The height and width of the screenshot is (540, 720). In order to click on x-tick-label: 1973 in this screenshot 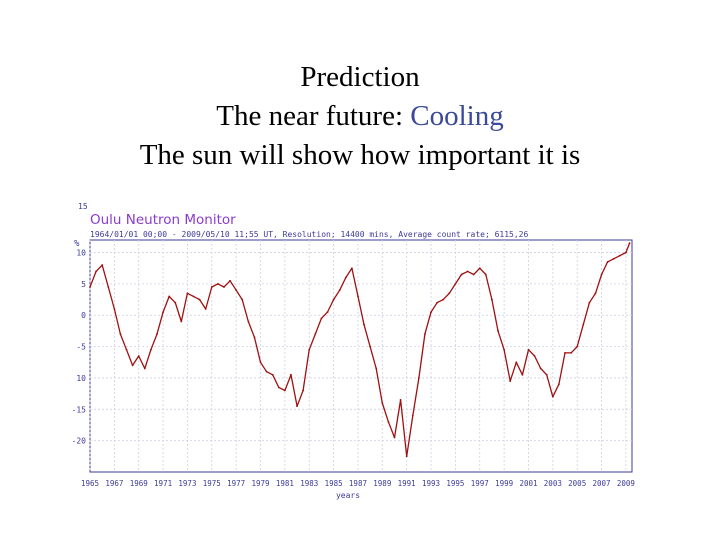, I will do `click(187, 483)`.